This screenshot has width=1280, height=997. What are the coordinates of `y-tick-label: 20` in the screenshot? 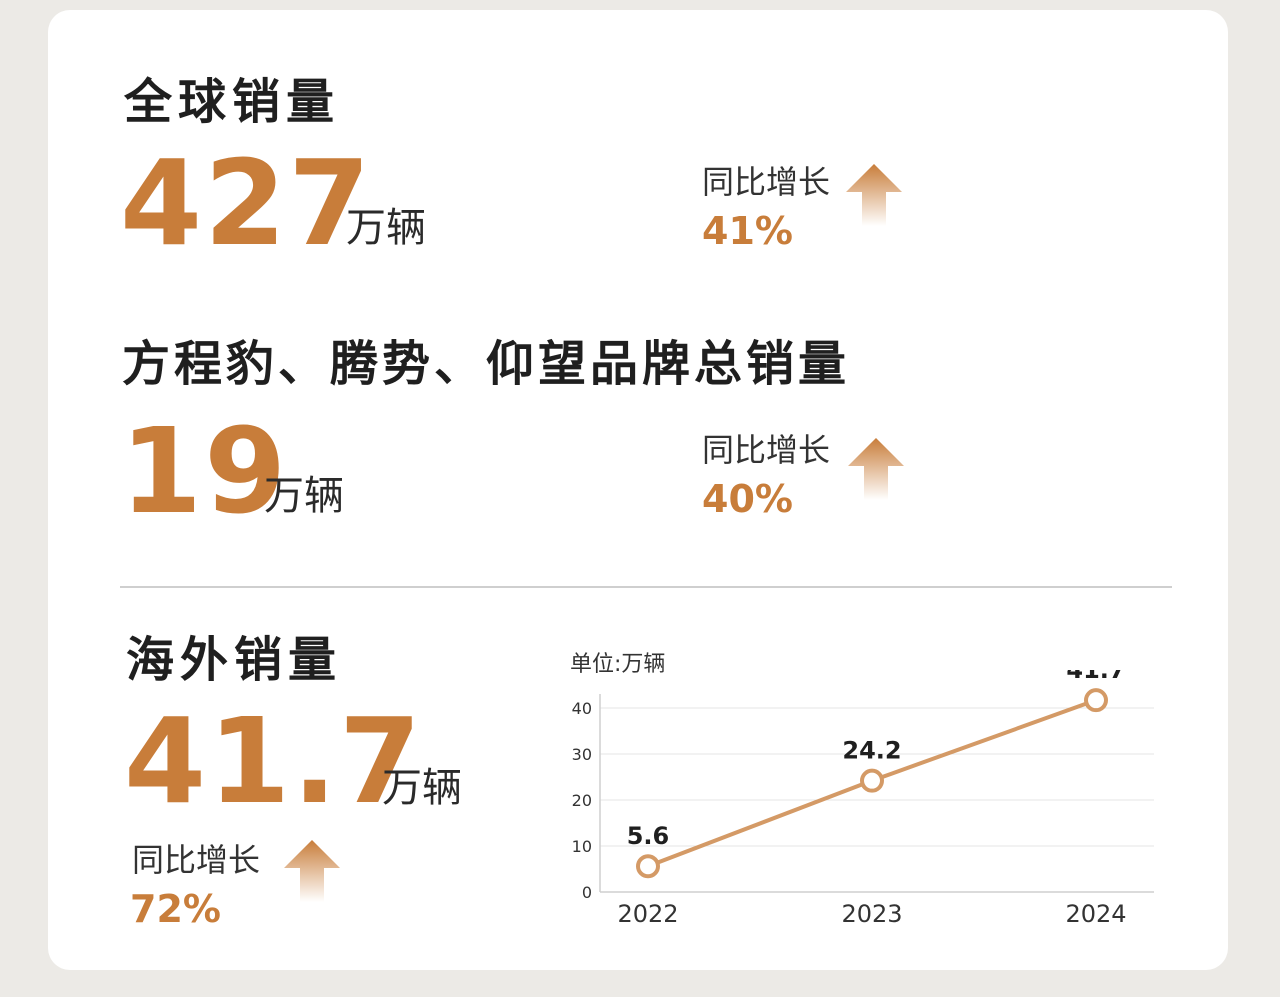 It's located at (582, 800).